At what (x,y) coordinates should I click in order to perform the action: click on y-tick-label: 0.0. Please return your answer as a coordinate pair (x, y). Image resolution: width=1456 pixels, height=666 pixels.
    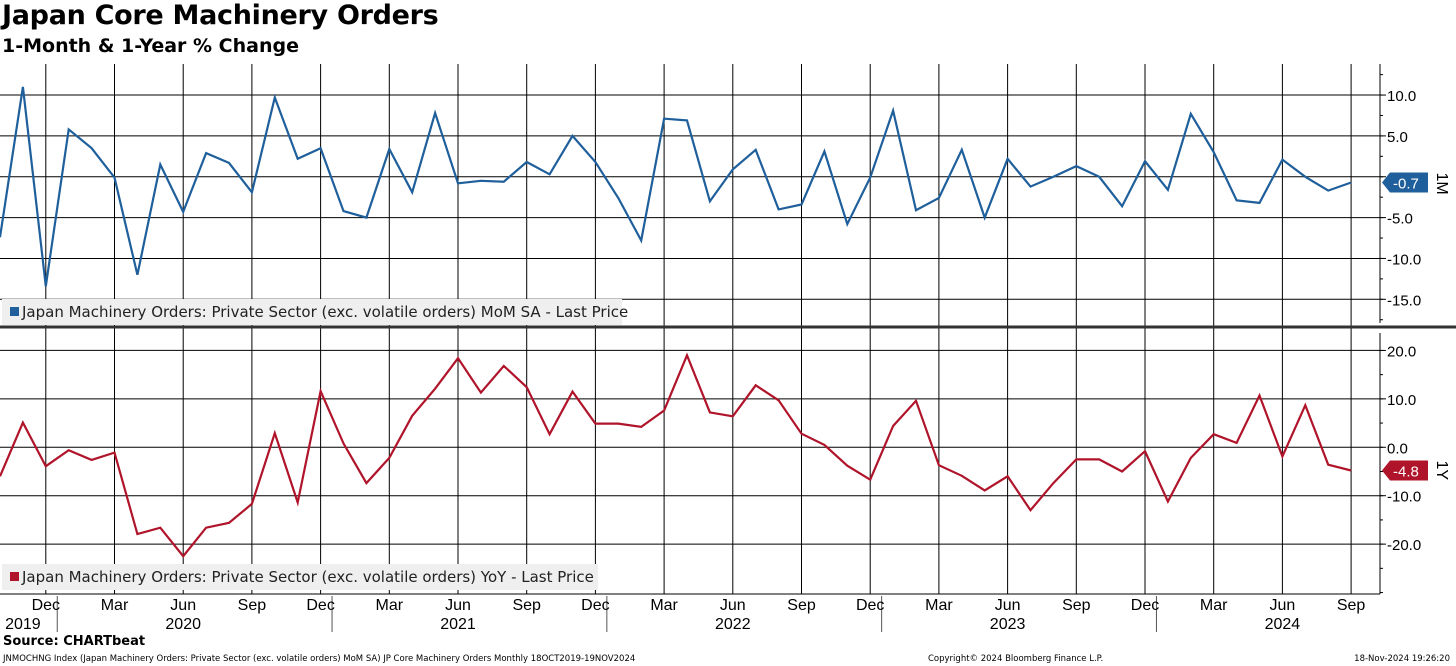
    Looking at the image, I should click on (1397, 448).